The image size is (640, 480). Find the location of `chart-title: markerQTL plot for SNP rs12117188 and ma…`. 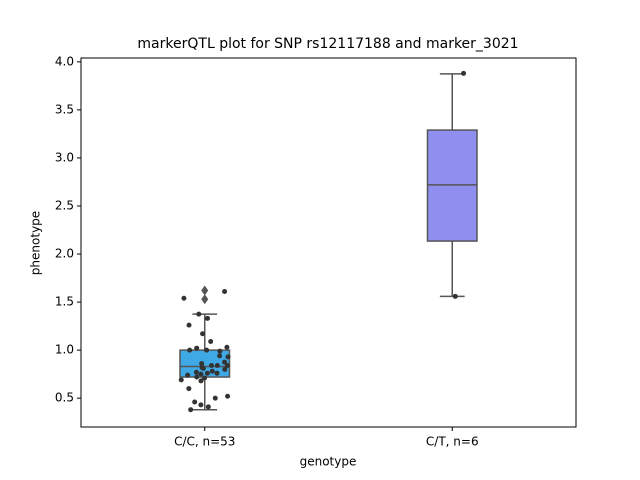

chart-title: markerQTL plot for SNP rs12117188 and ma… is located at coordinates (327, 44).